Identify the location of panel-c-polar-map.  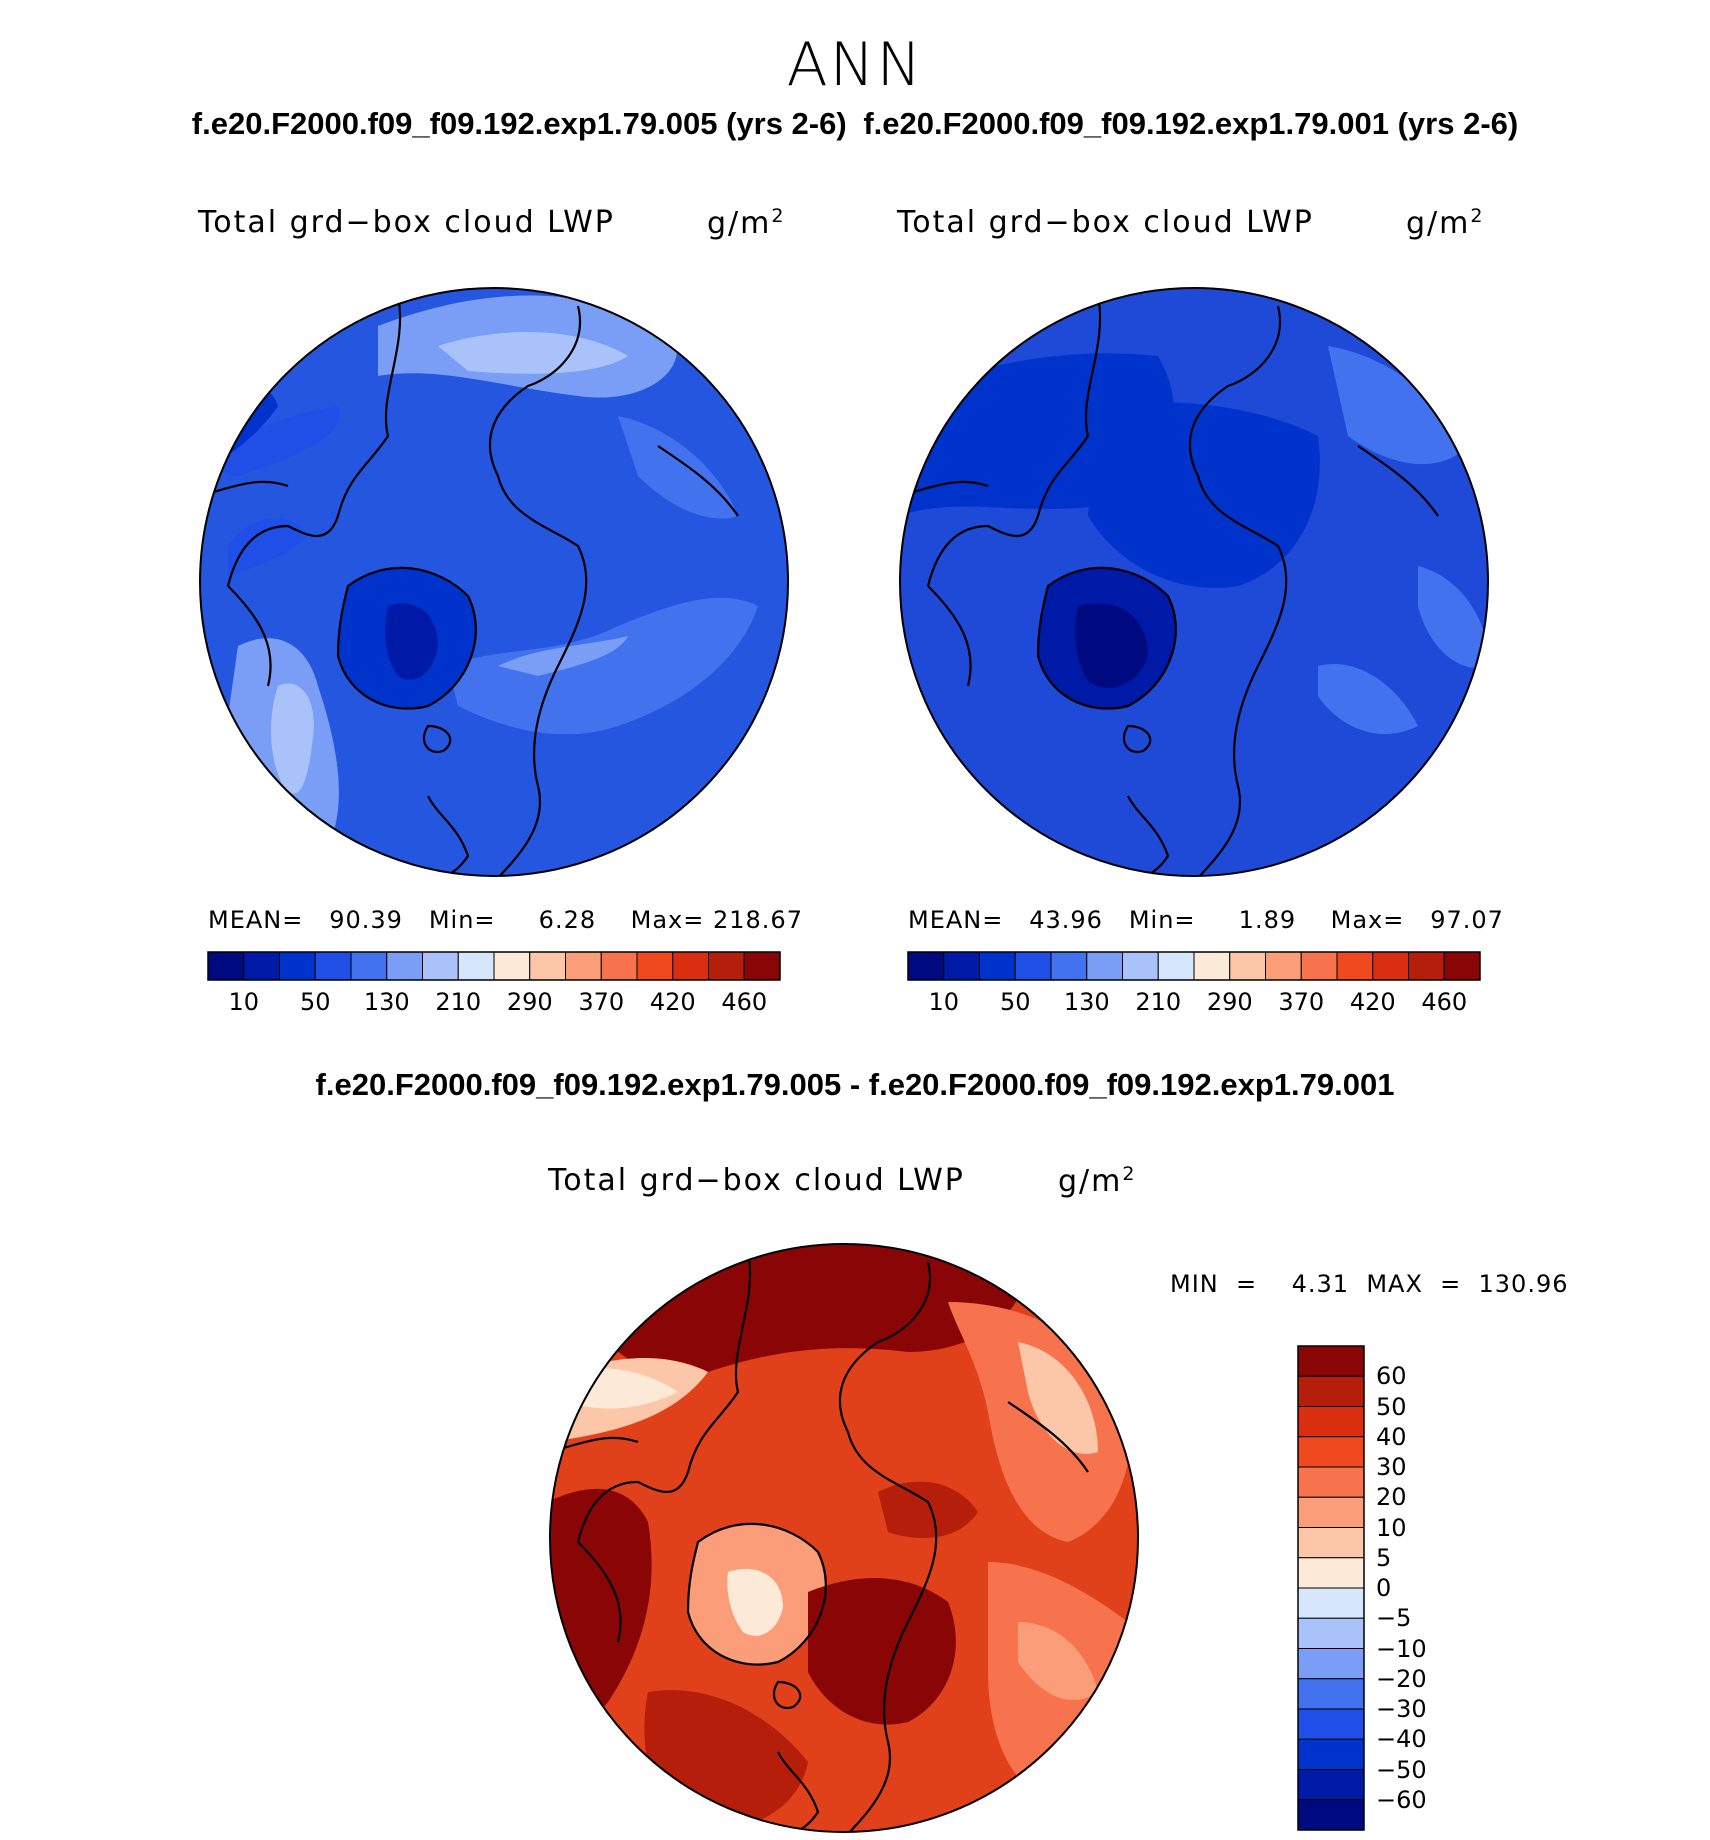
(844, 1538).